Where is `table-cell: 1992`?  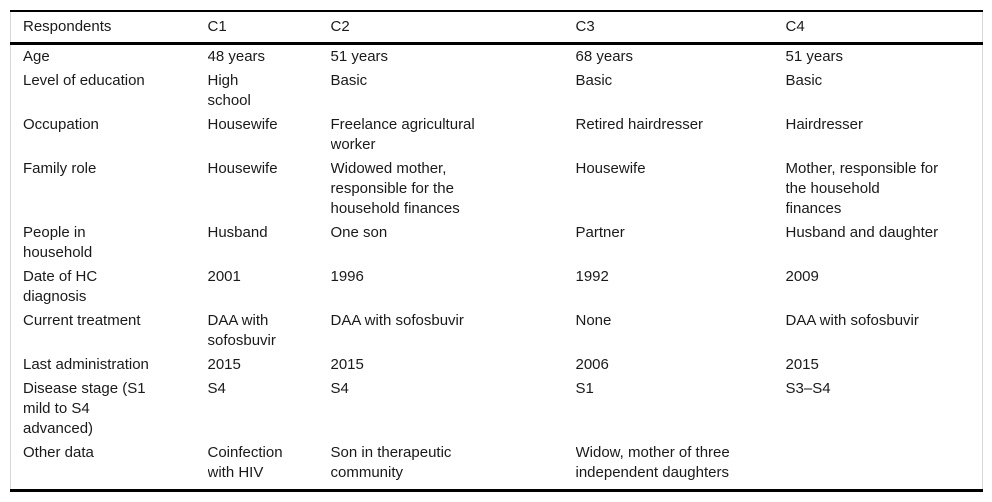
table-cell: 1992 is located at coordinates (592, 276).